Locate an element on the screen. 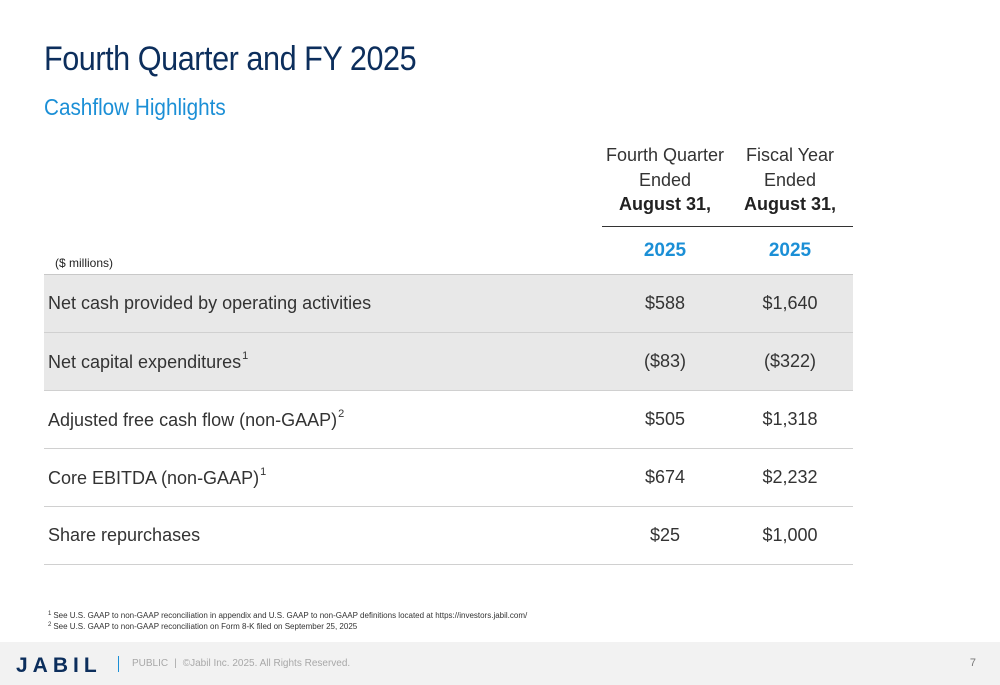 This screenshot has height=685, width=1000. column-header-line: Fourth Quarter is located at coordinates (665, 155).